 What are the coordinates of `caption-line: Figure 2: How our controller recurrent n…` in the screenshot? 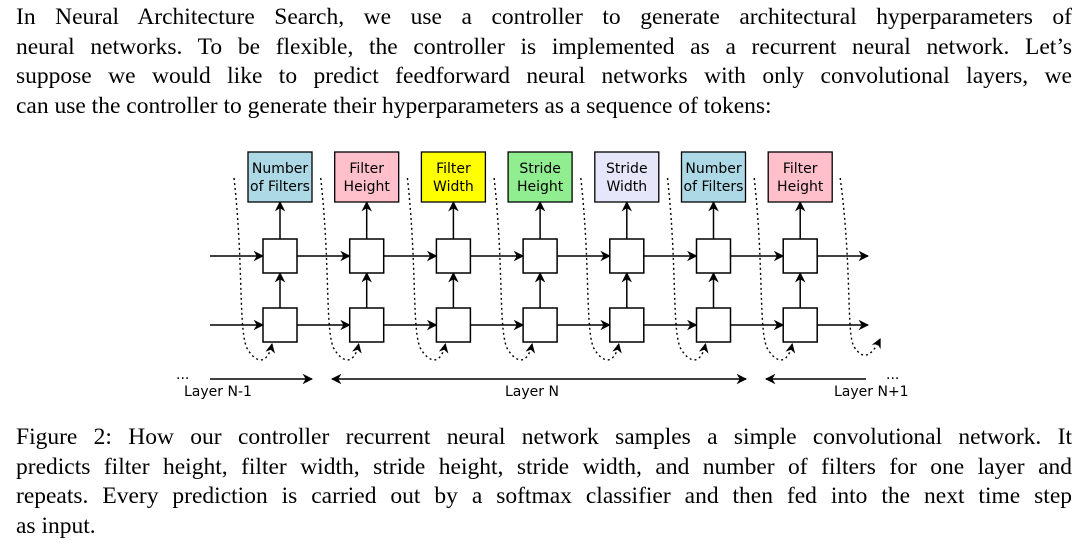 It's located at (544, 437).